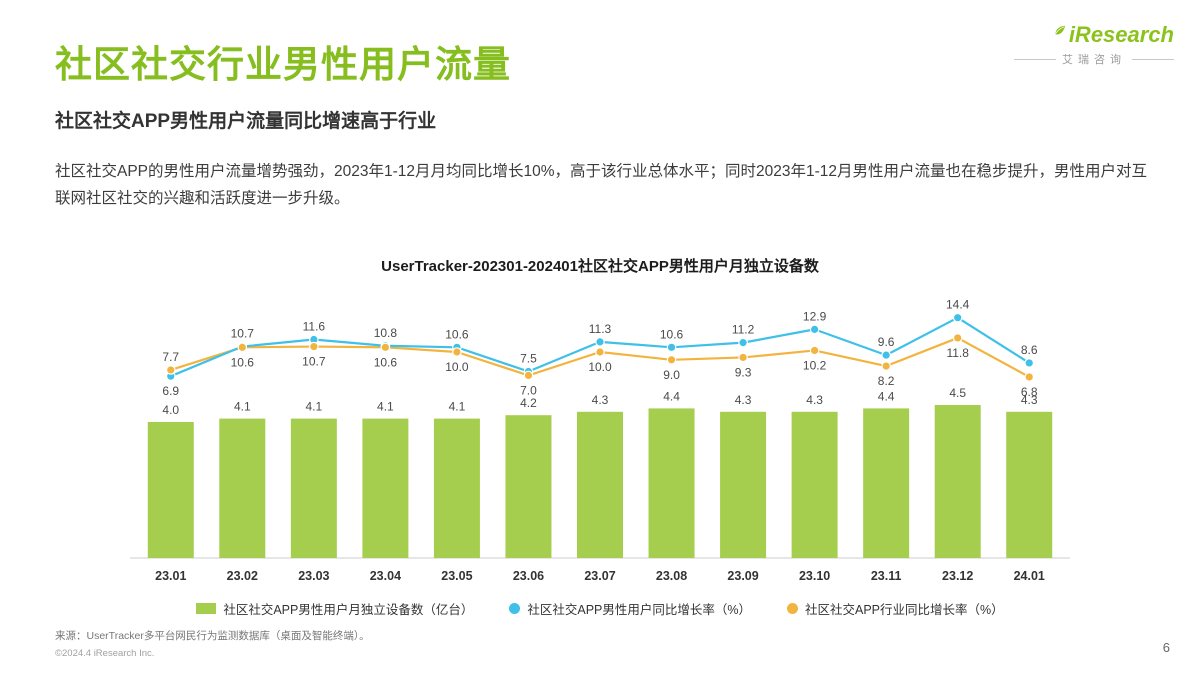 This screenshot has width=1200, height=675. Describe the element at coordinates (792, 608) in the screenshot. I see `industry-growth-series-swatch` at that location.